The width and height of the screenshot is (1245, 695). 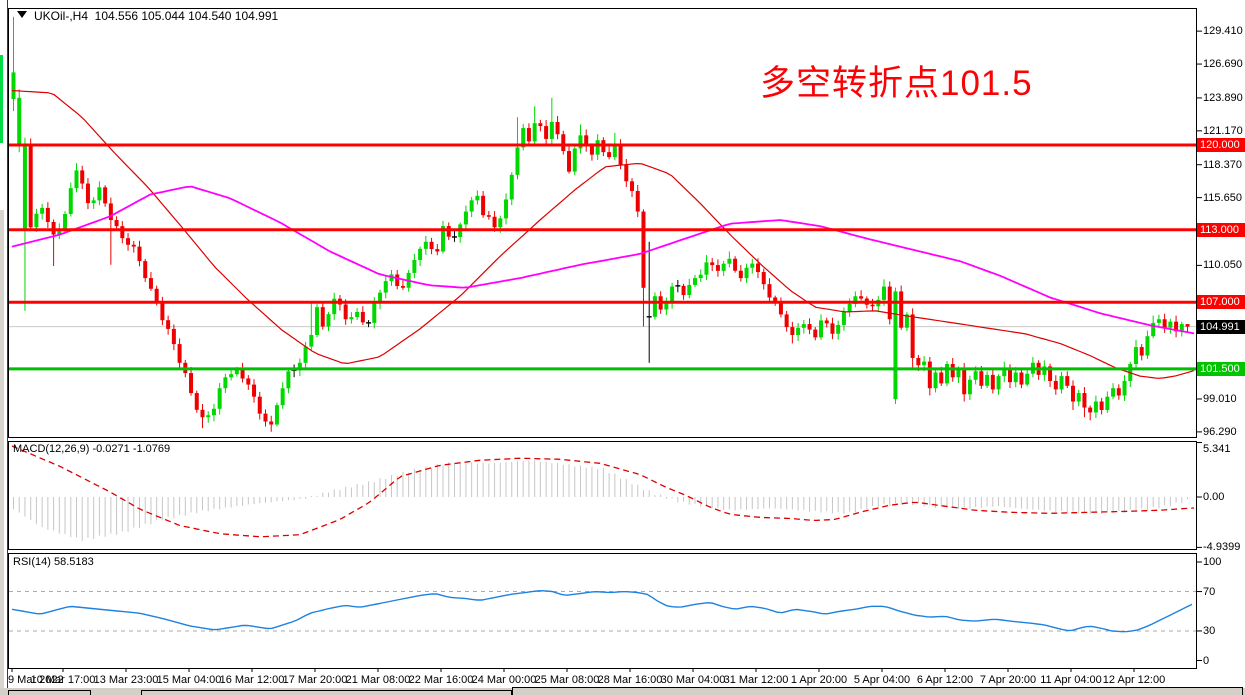 I want to click on date-tick-label: 25 Mar 08:00, so click(x=567, y=680).